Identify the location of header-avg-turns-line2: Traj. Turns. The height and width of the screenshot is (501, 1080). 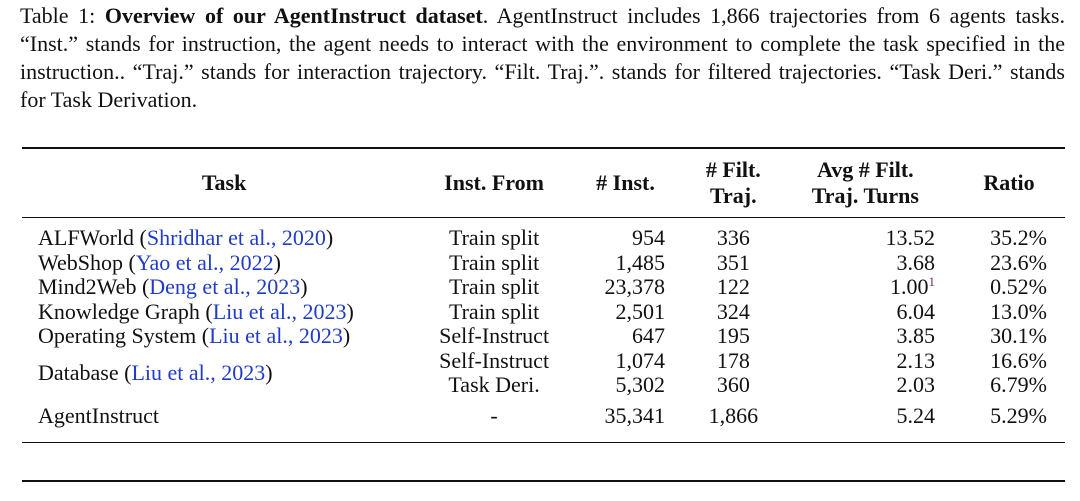
(865, 195).